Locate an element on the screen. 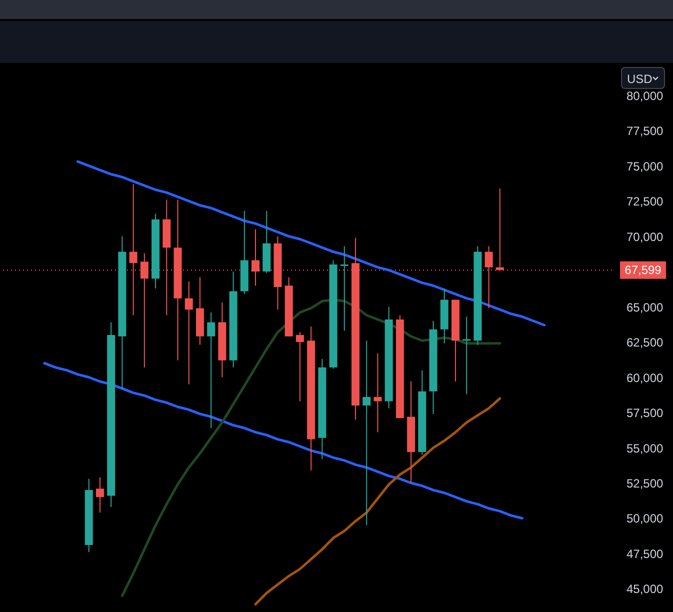  y-tick-label: 80,000 is located at coordinates (645, 95).